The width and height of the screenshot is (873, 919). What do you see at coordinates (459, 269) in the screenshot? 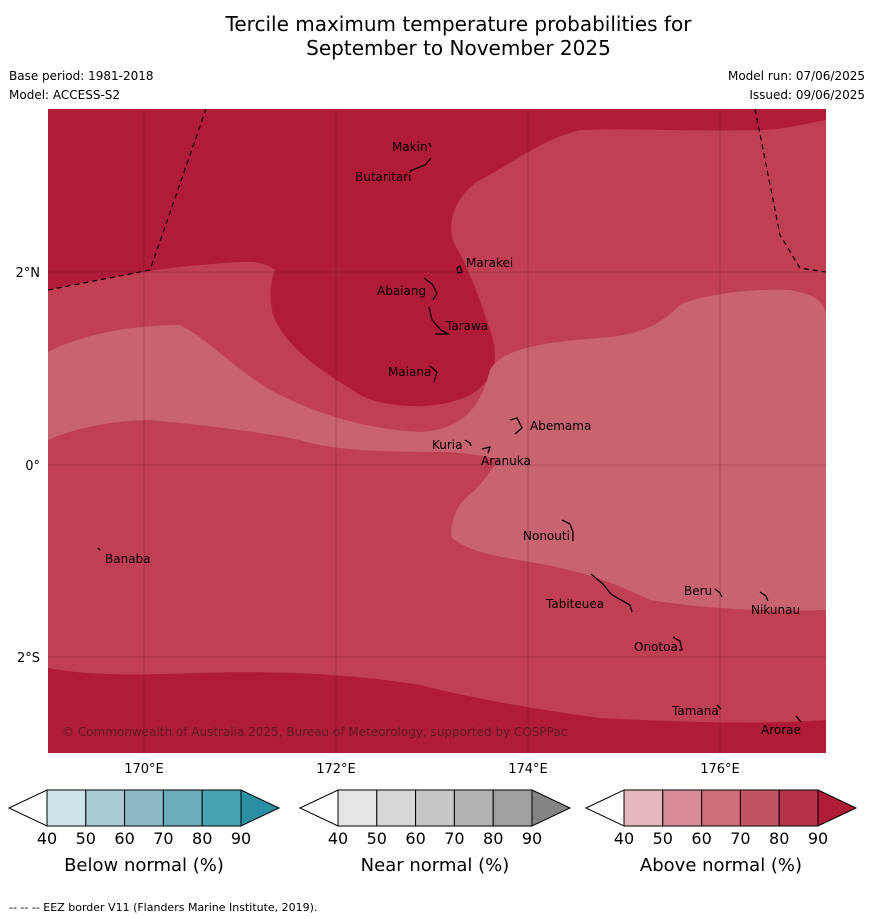
I see `island-marakei` at bounding box center [459, 269].